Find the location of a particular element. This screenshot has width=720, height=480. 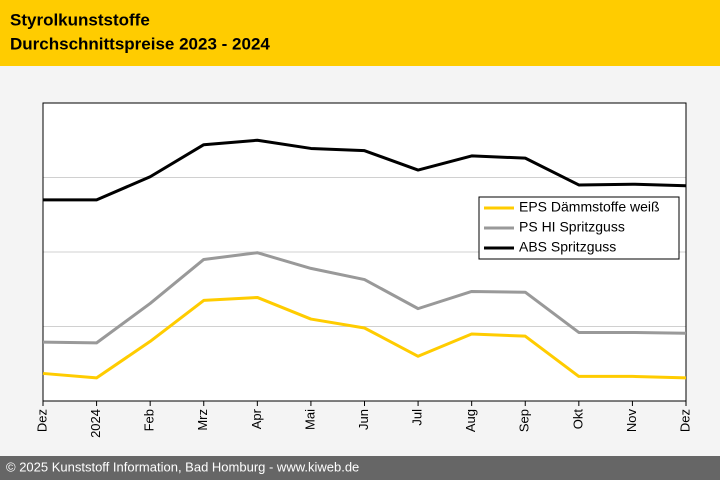

footer is located at coordinates (360, 468).